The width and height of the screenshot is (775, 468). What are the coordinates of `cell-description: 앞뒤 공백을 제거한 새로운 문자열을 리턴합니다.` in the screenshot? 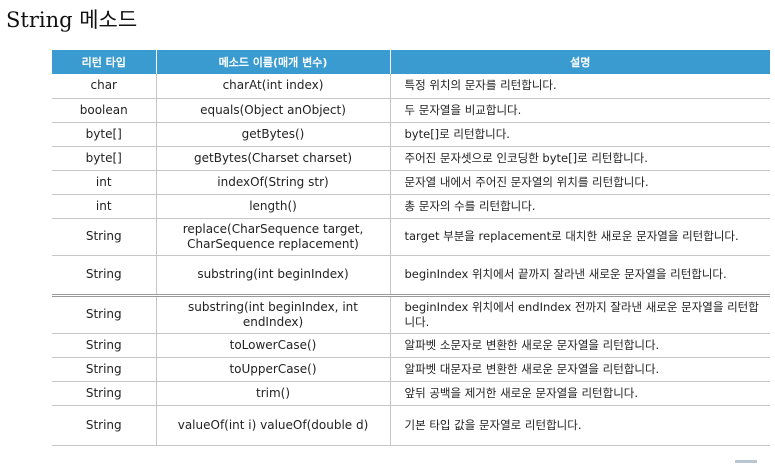 It's located at (579, 393).